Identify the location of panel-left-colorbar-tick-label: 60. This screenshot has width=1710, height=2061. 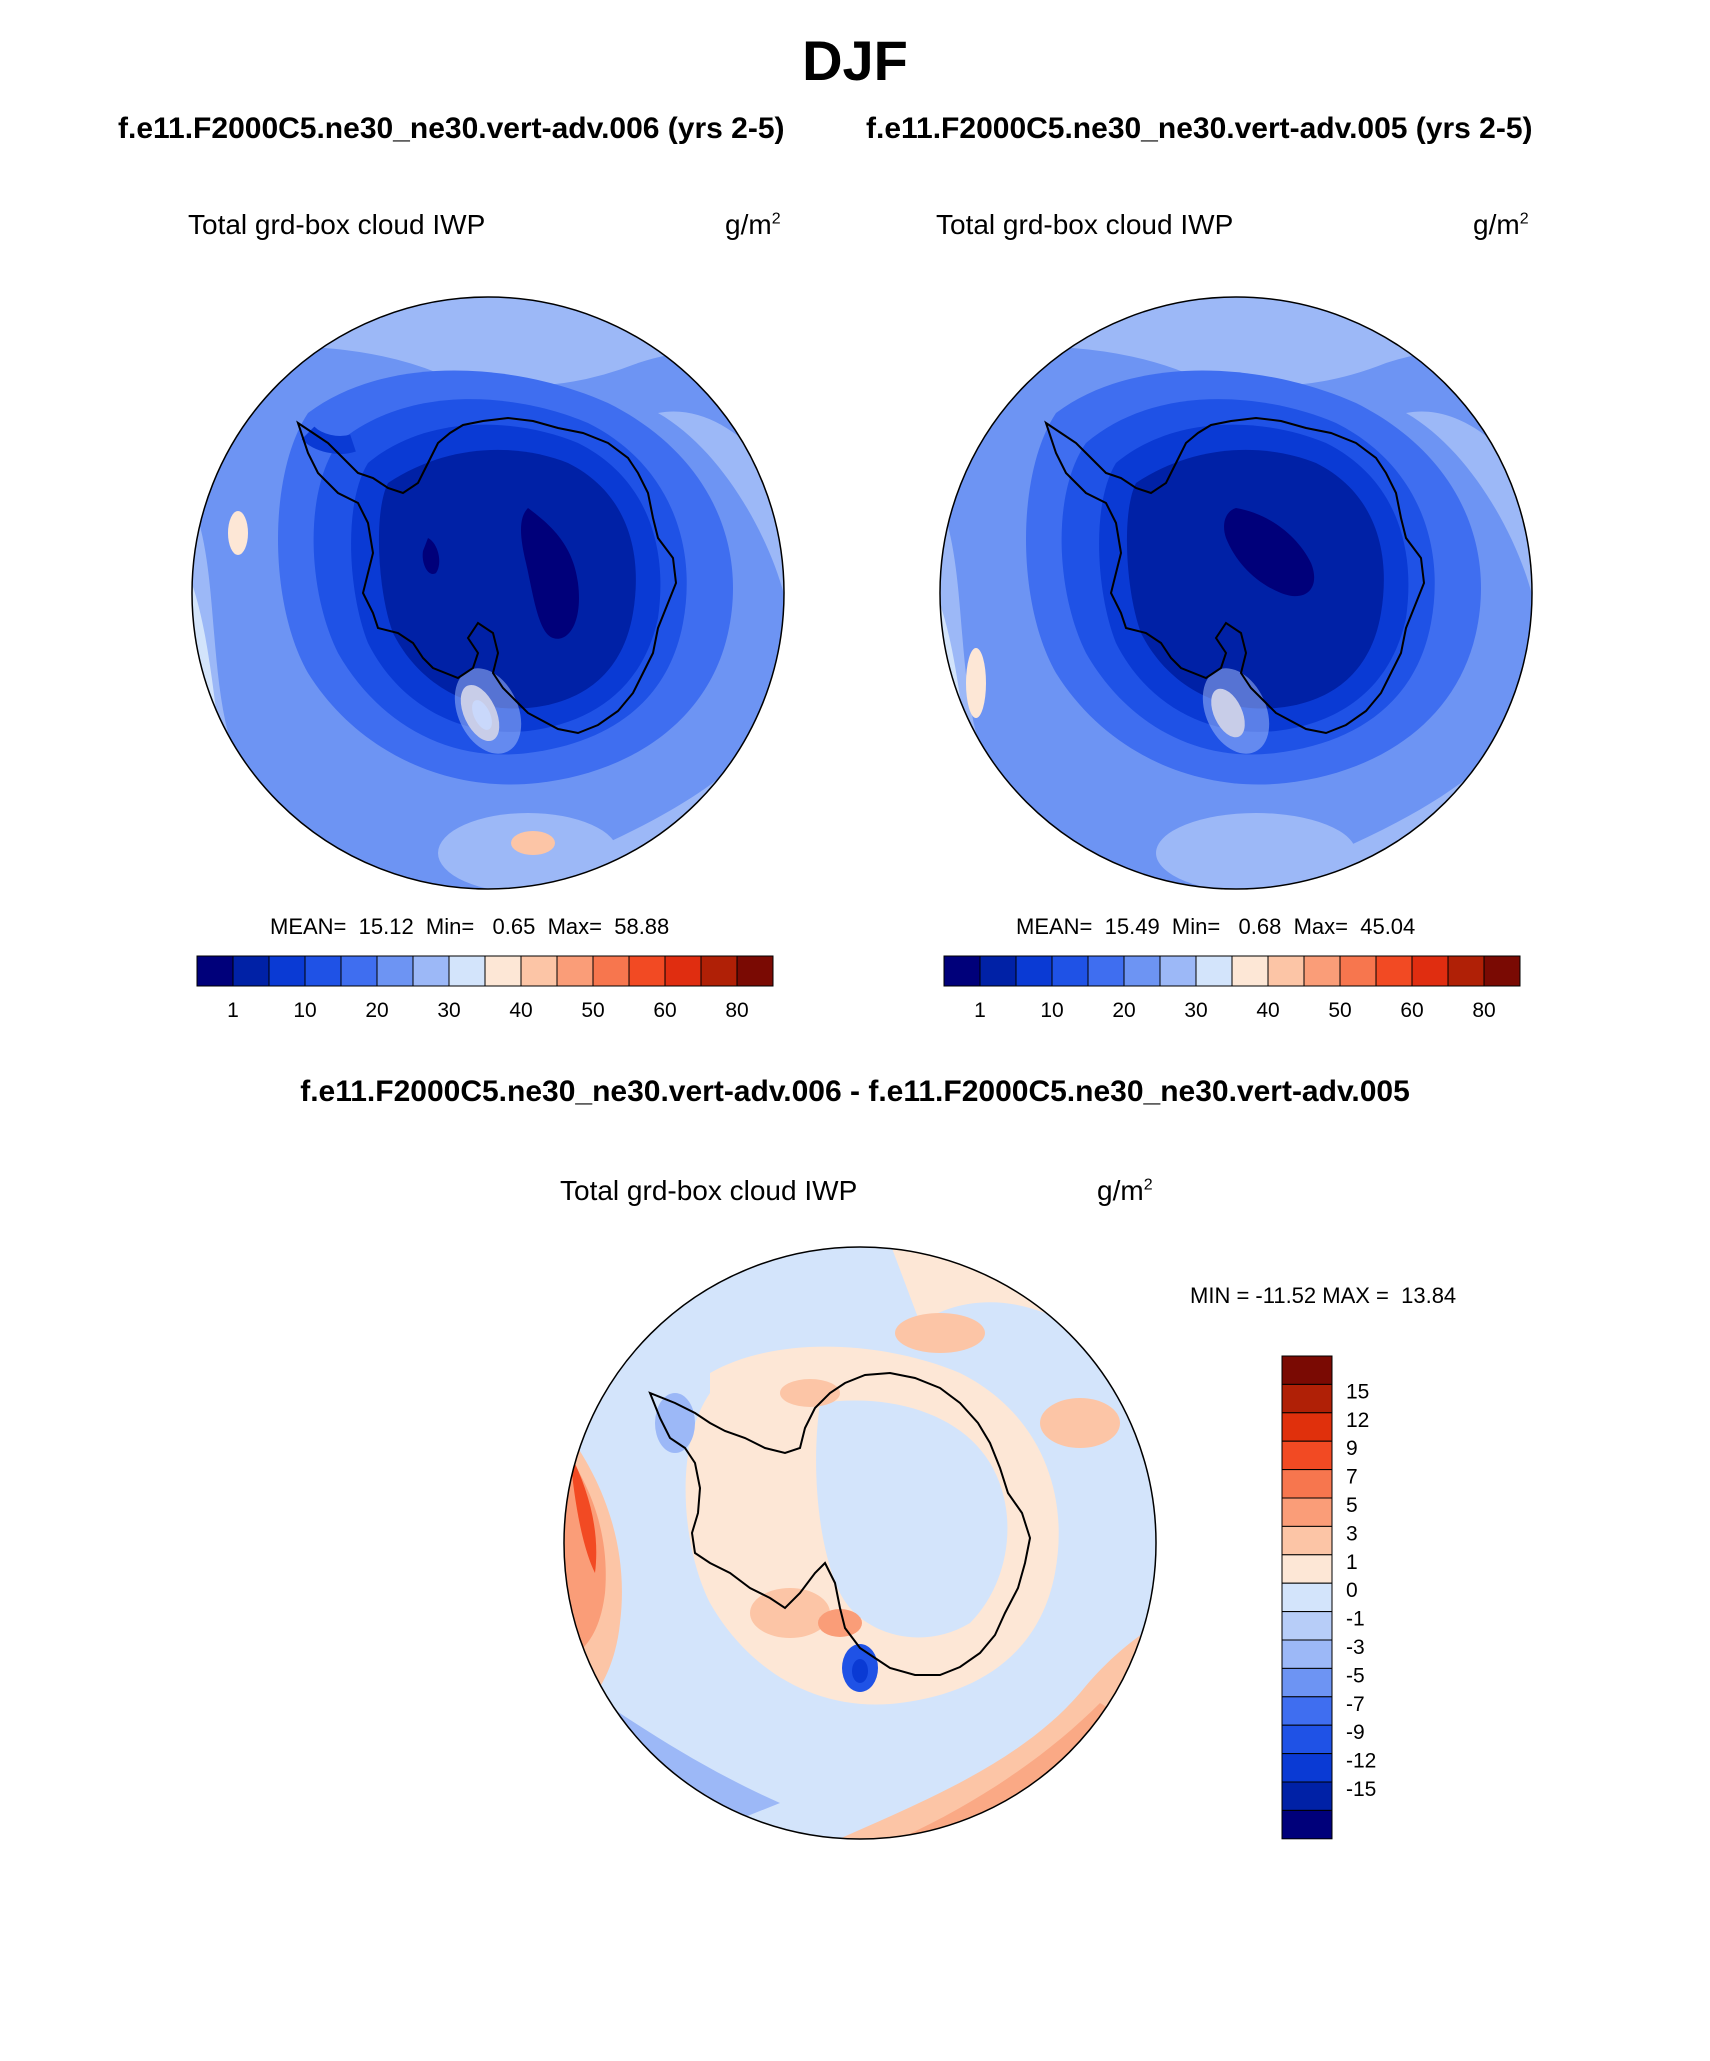
(664, 1010).